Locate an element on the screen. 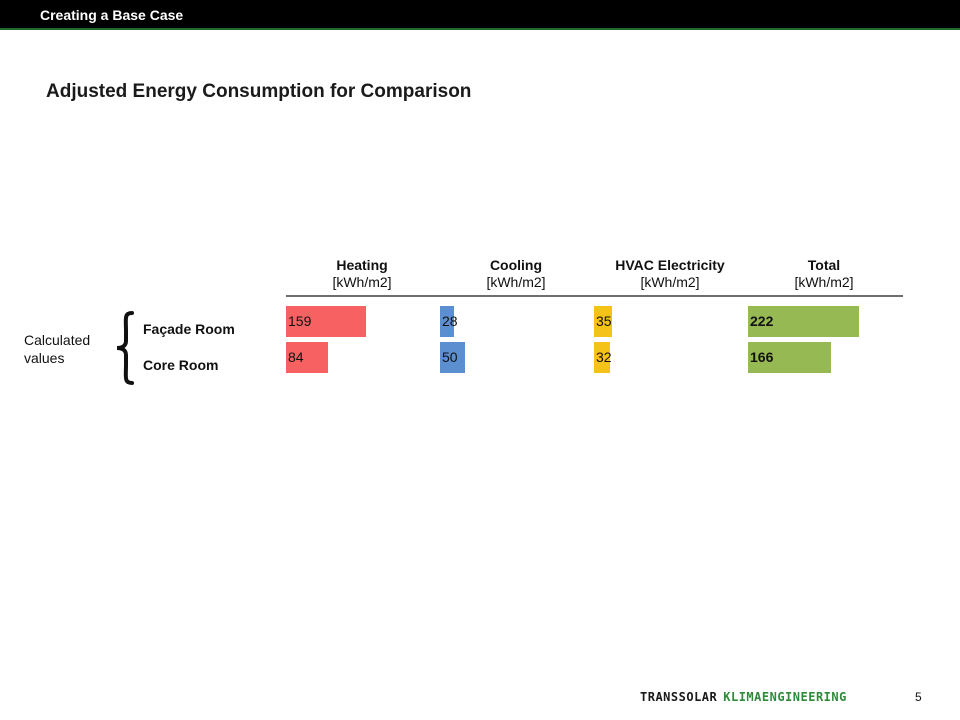 This screenshot has height=720, width=960. column-unit-total: [kWh/m2] is located at coordinates (824, 282).